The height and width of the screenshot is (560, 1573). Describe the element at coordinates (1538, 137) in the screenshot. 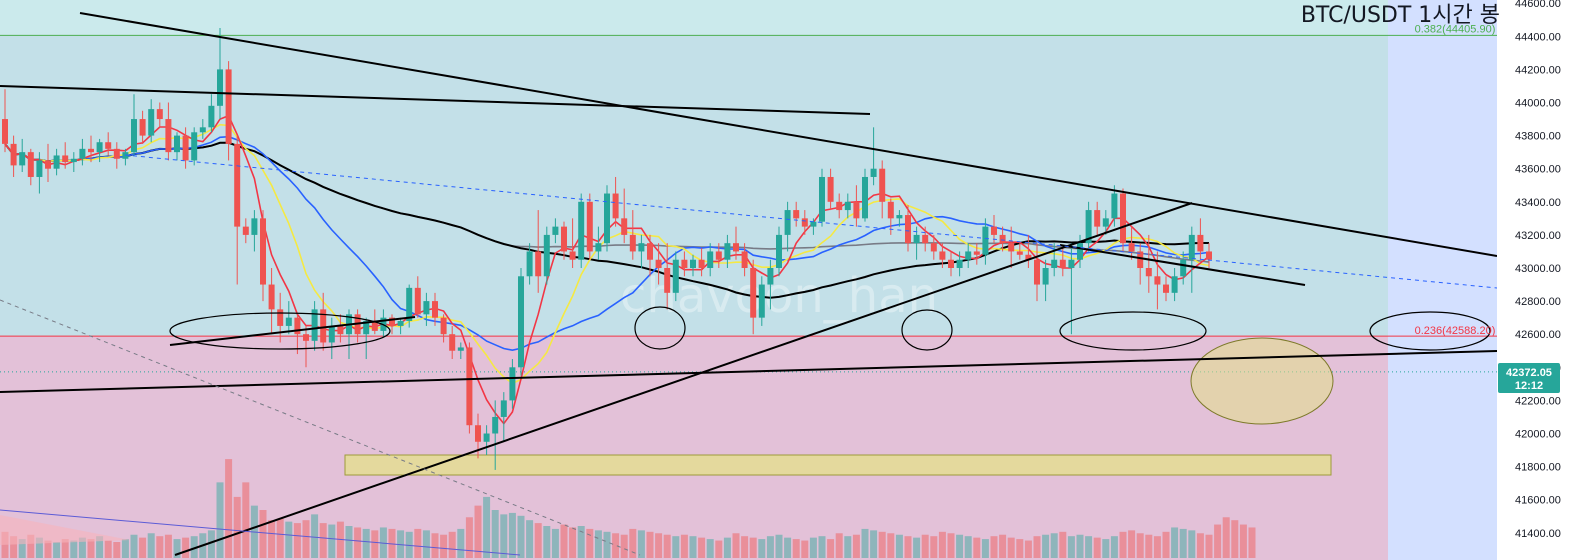

I see `price-tick-label: 43800.00` at that location.